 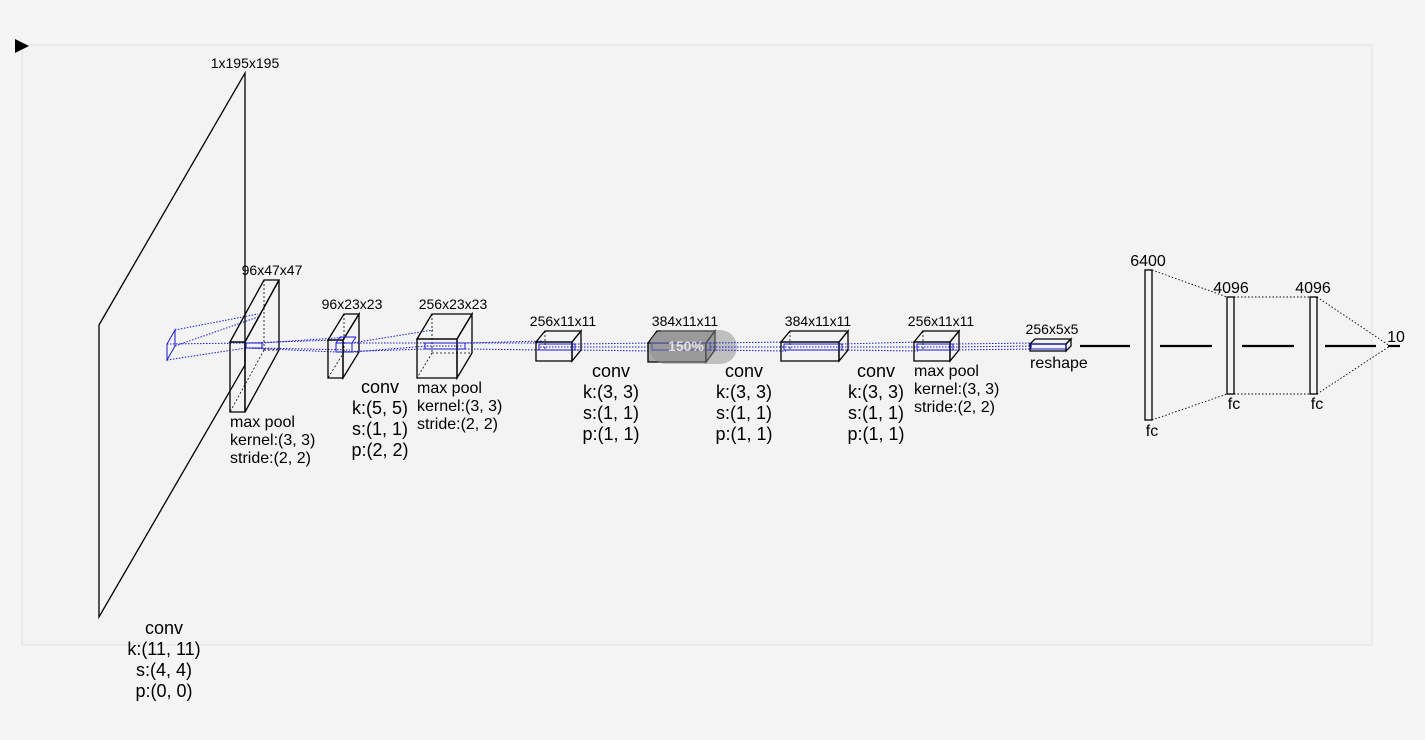 I want to click on feature-map-384x11x11-b: 384x11x11, so click(x=815, y=338).